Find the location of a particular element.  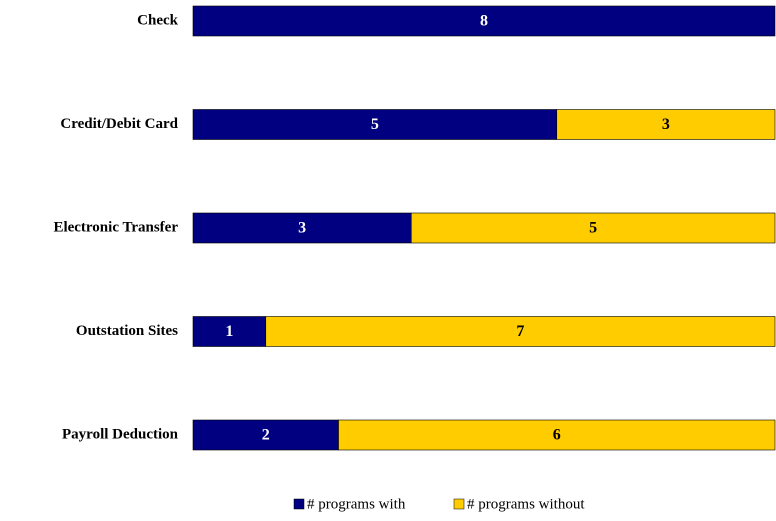

category-label: Outstation Sites is located at coordinates (127, 331).